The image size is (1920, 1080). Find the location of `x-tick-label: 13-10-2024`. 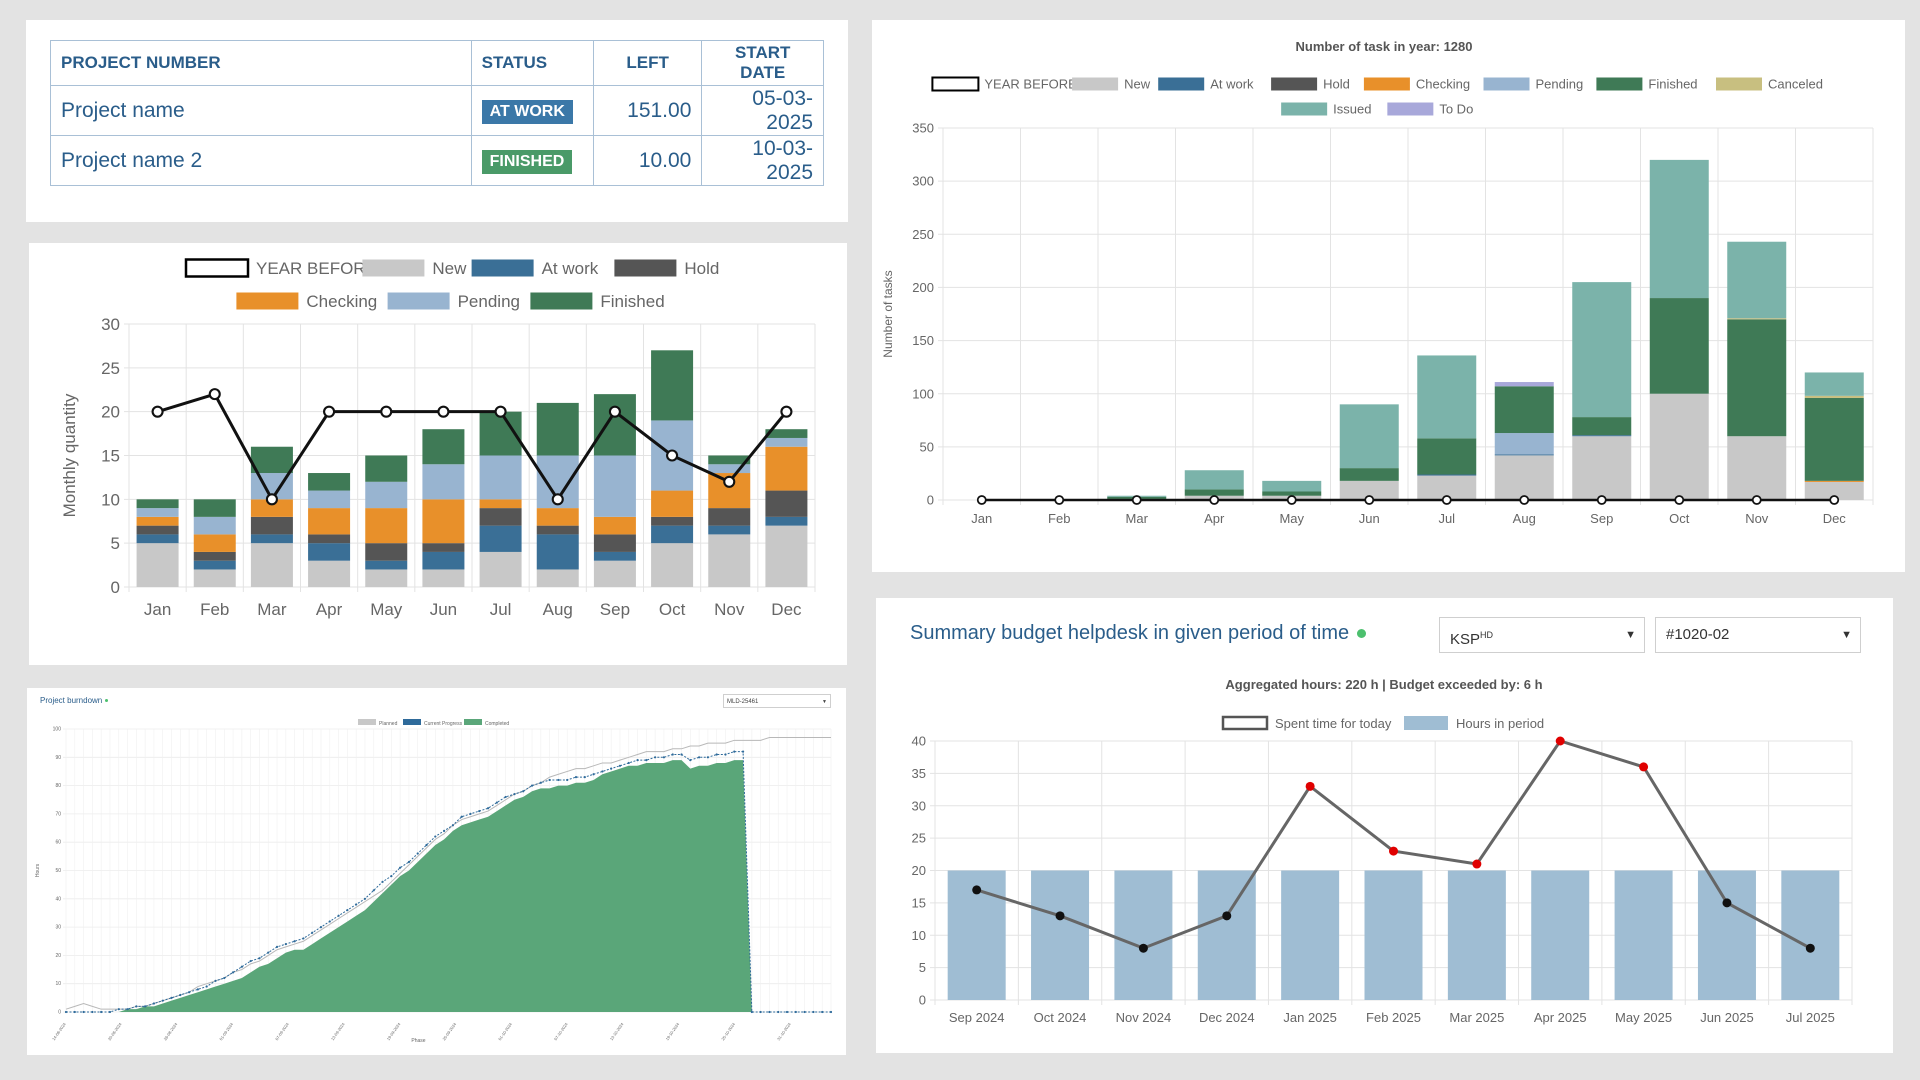

x-tick-label: 13-10-2024 is located at coordinates (617, 1031).